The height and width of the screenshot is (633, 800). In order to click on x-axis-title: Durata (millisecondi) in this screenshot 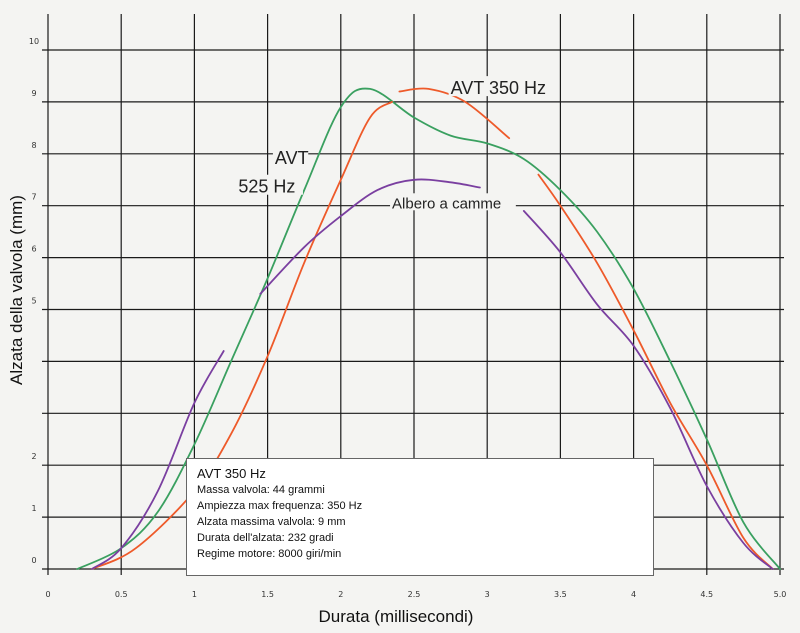, I will do `click(396, 616)`.